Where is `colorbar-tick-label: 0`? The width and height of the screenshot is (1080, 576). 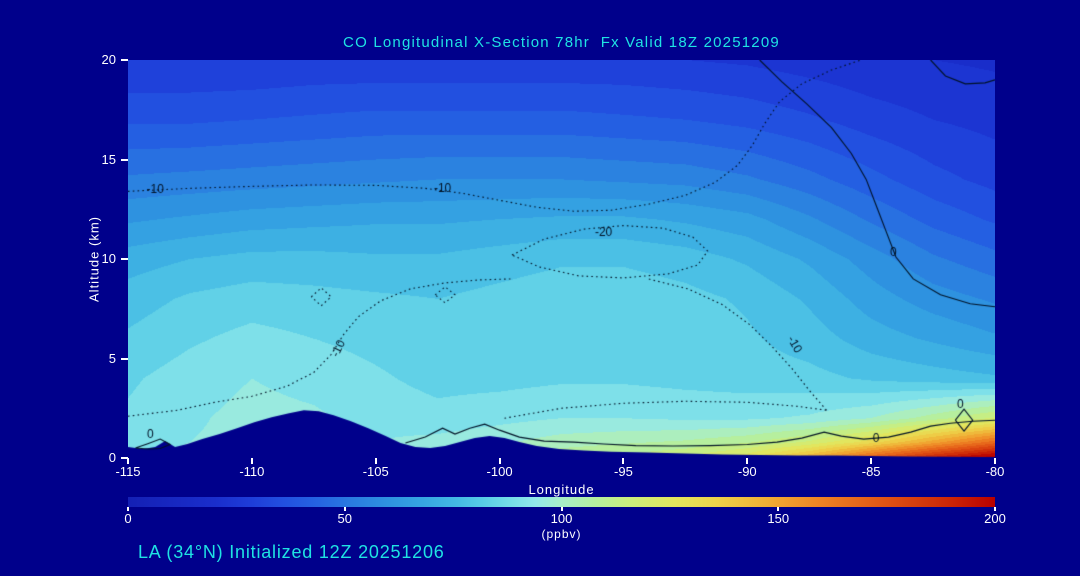
colorbar-tick-label: 0 is located at coordinates (128, 518).